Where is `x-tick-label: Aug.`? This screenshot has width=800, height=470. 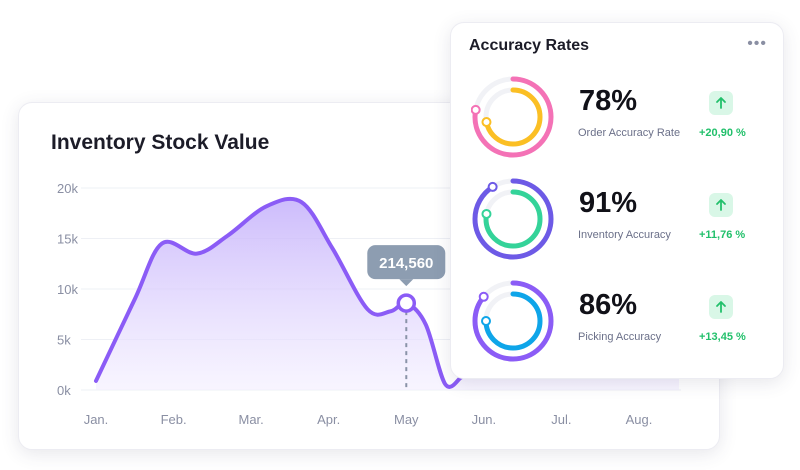
x-tick-label: Aug. is located at coordinates (639, 419).